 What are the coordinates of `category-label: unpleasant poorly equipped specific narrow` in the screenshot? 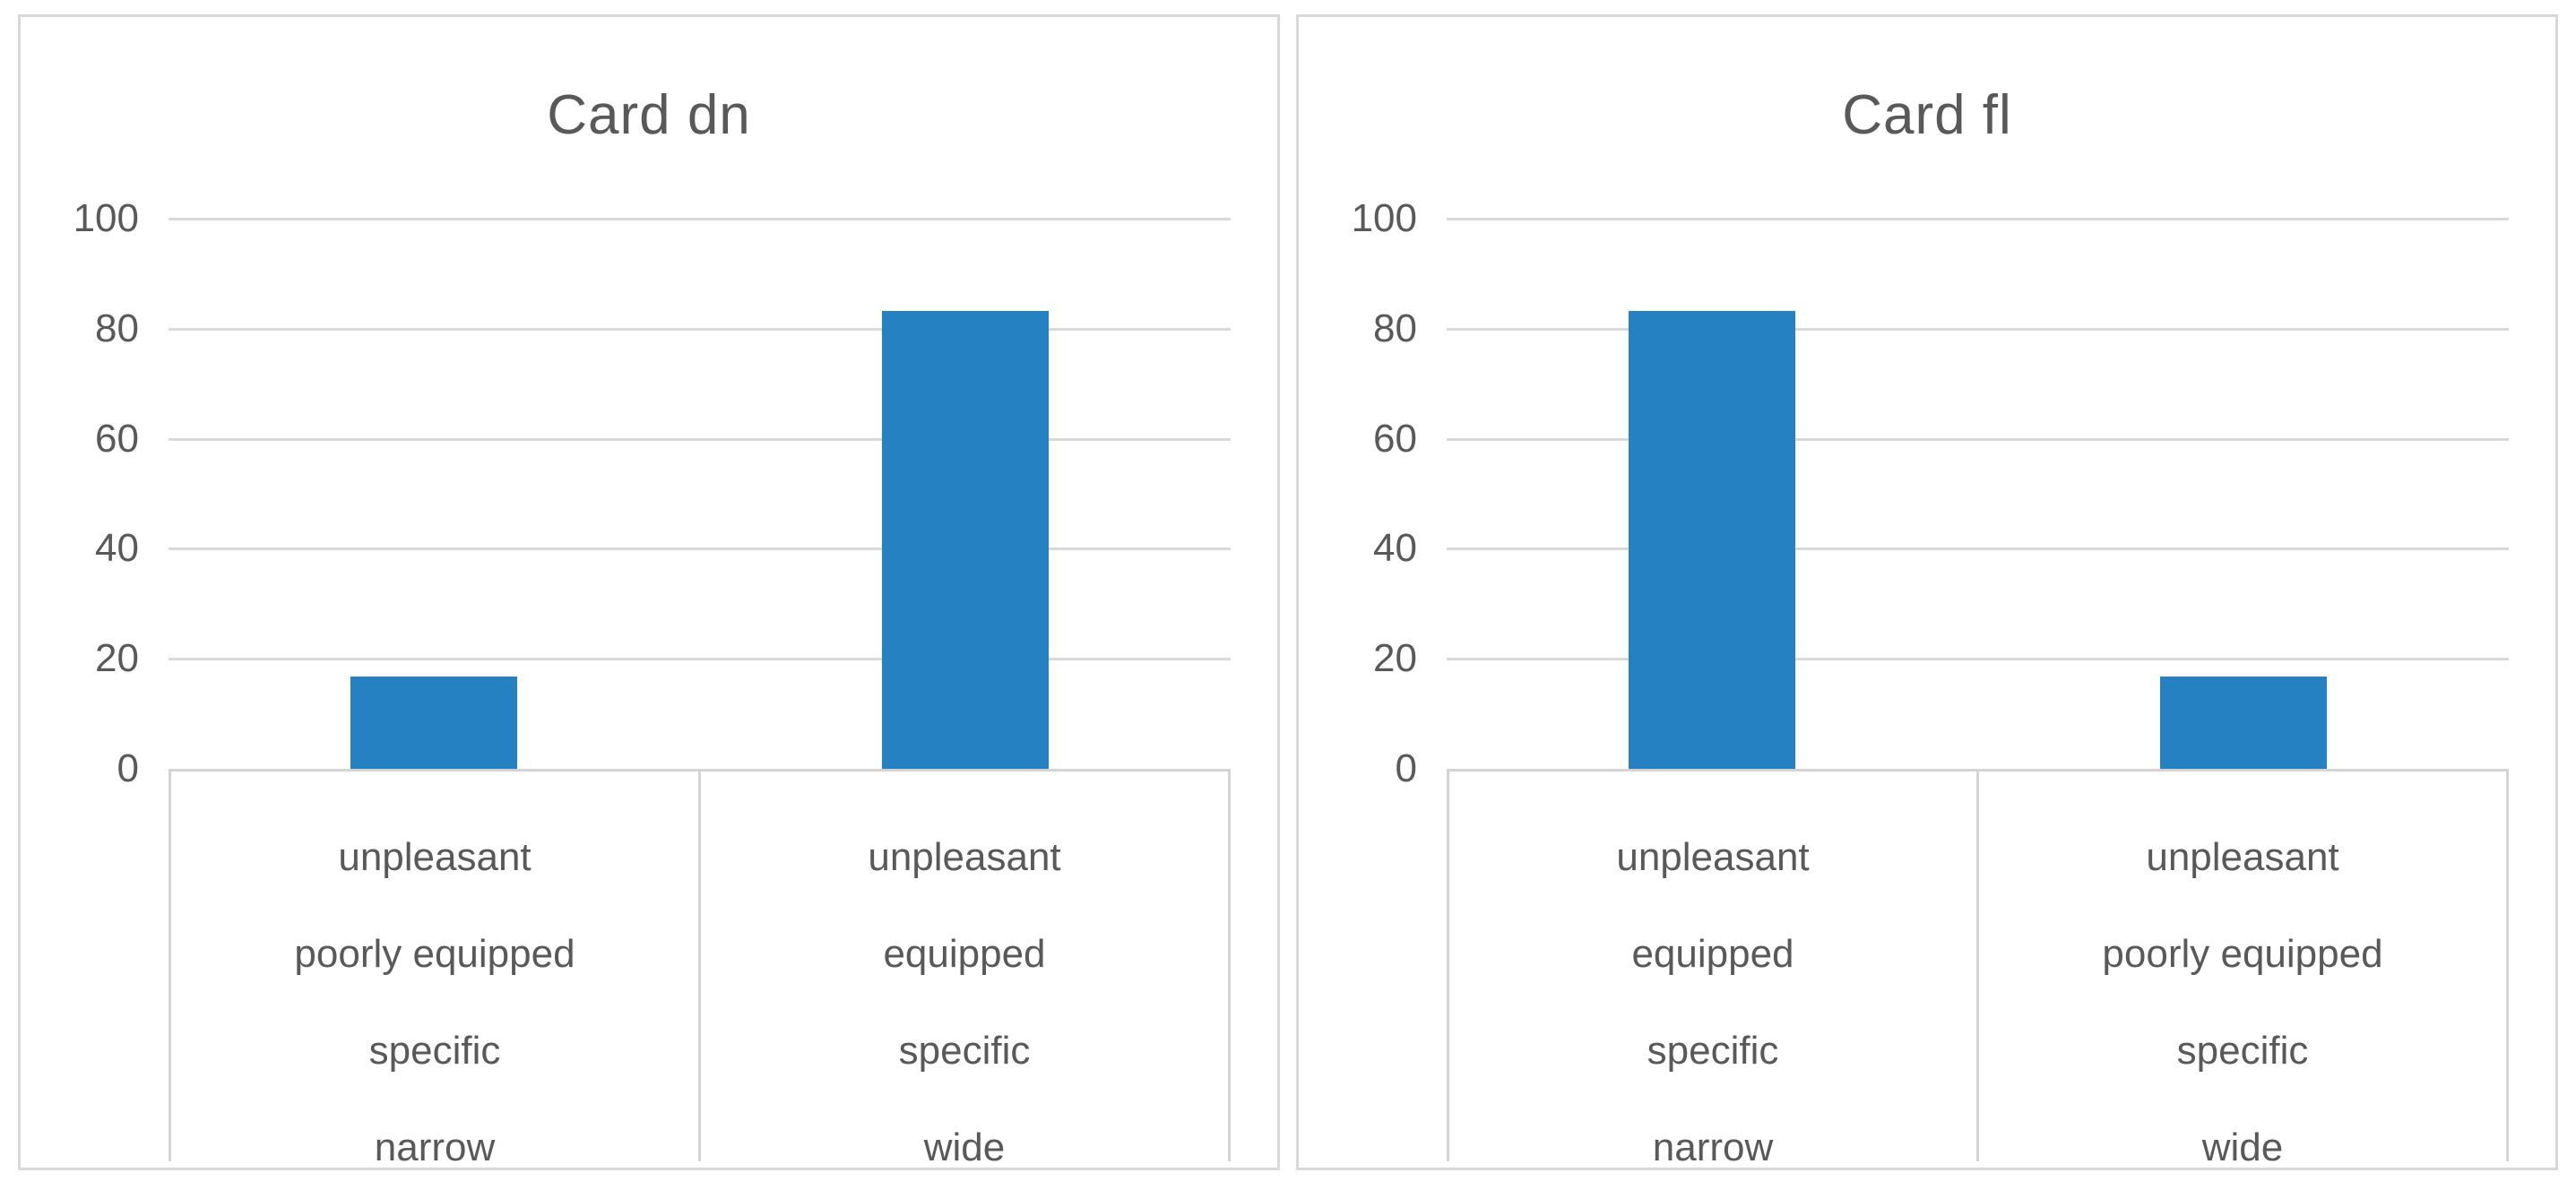 It's located at (434, 966).